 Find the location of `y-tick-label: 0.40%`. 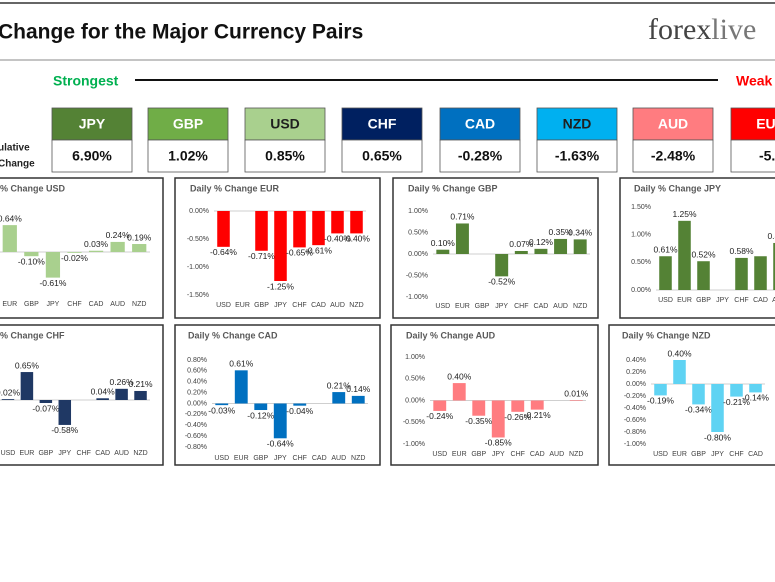

y-tick-label: 0.40% is located at coordinates (636, 360).